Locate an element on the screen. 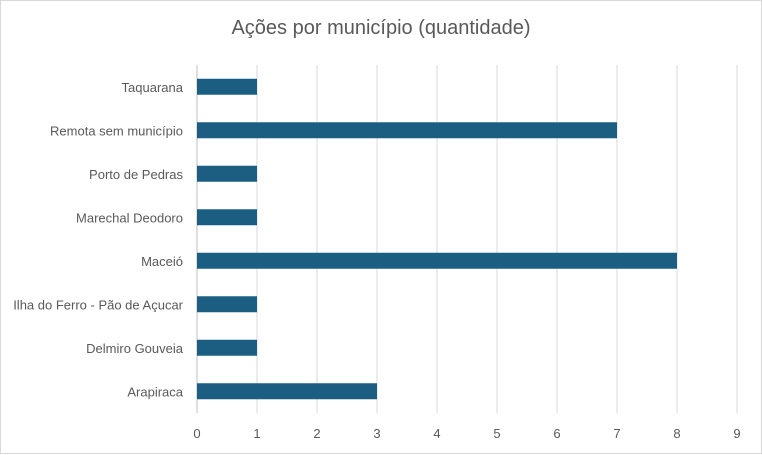  x-tick-label: 9 is located at coordinates (736, 433).